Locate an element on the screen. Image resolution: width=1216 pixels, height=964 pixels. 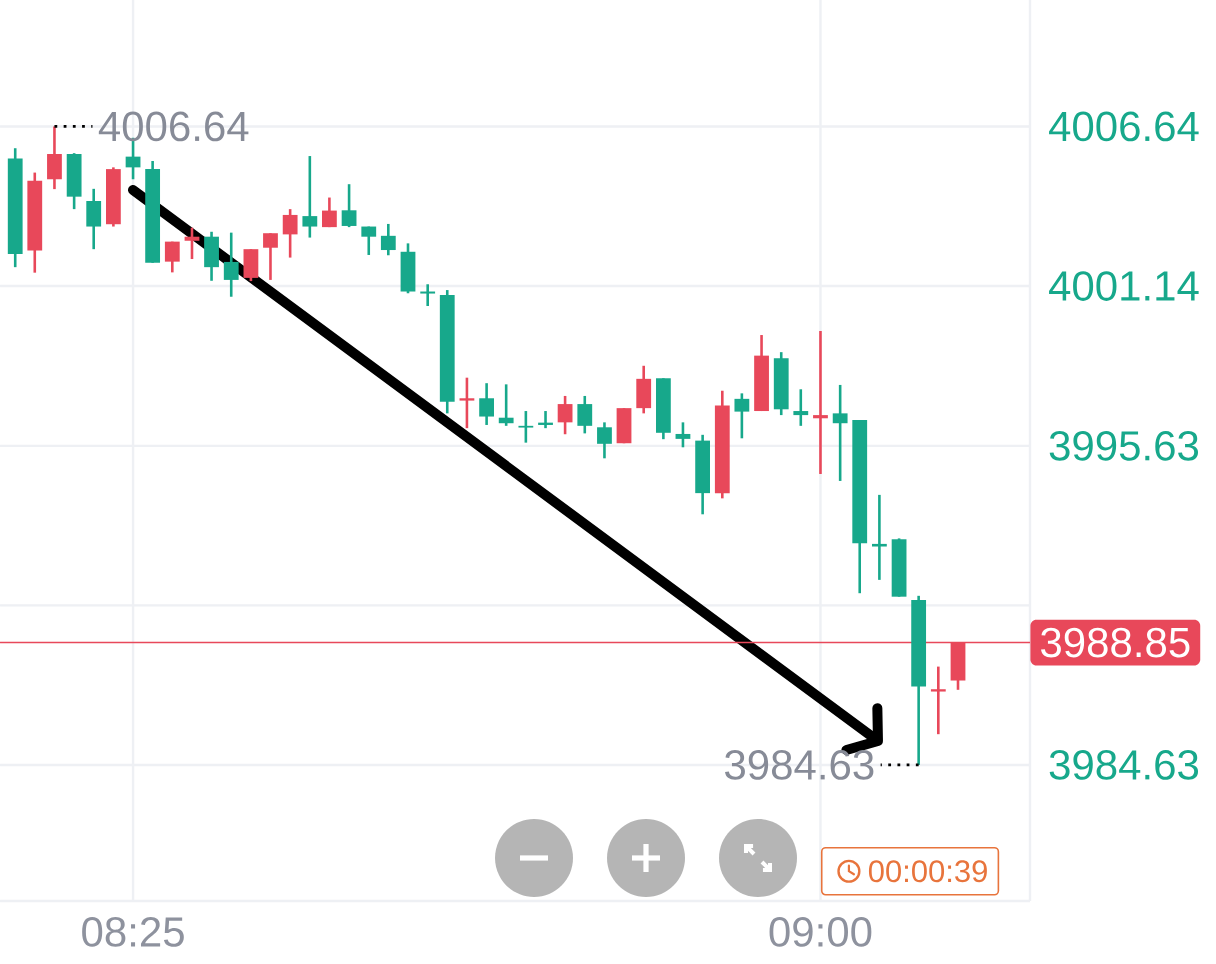
annotation: 3984.63 is located at coordinates (799, 765).